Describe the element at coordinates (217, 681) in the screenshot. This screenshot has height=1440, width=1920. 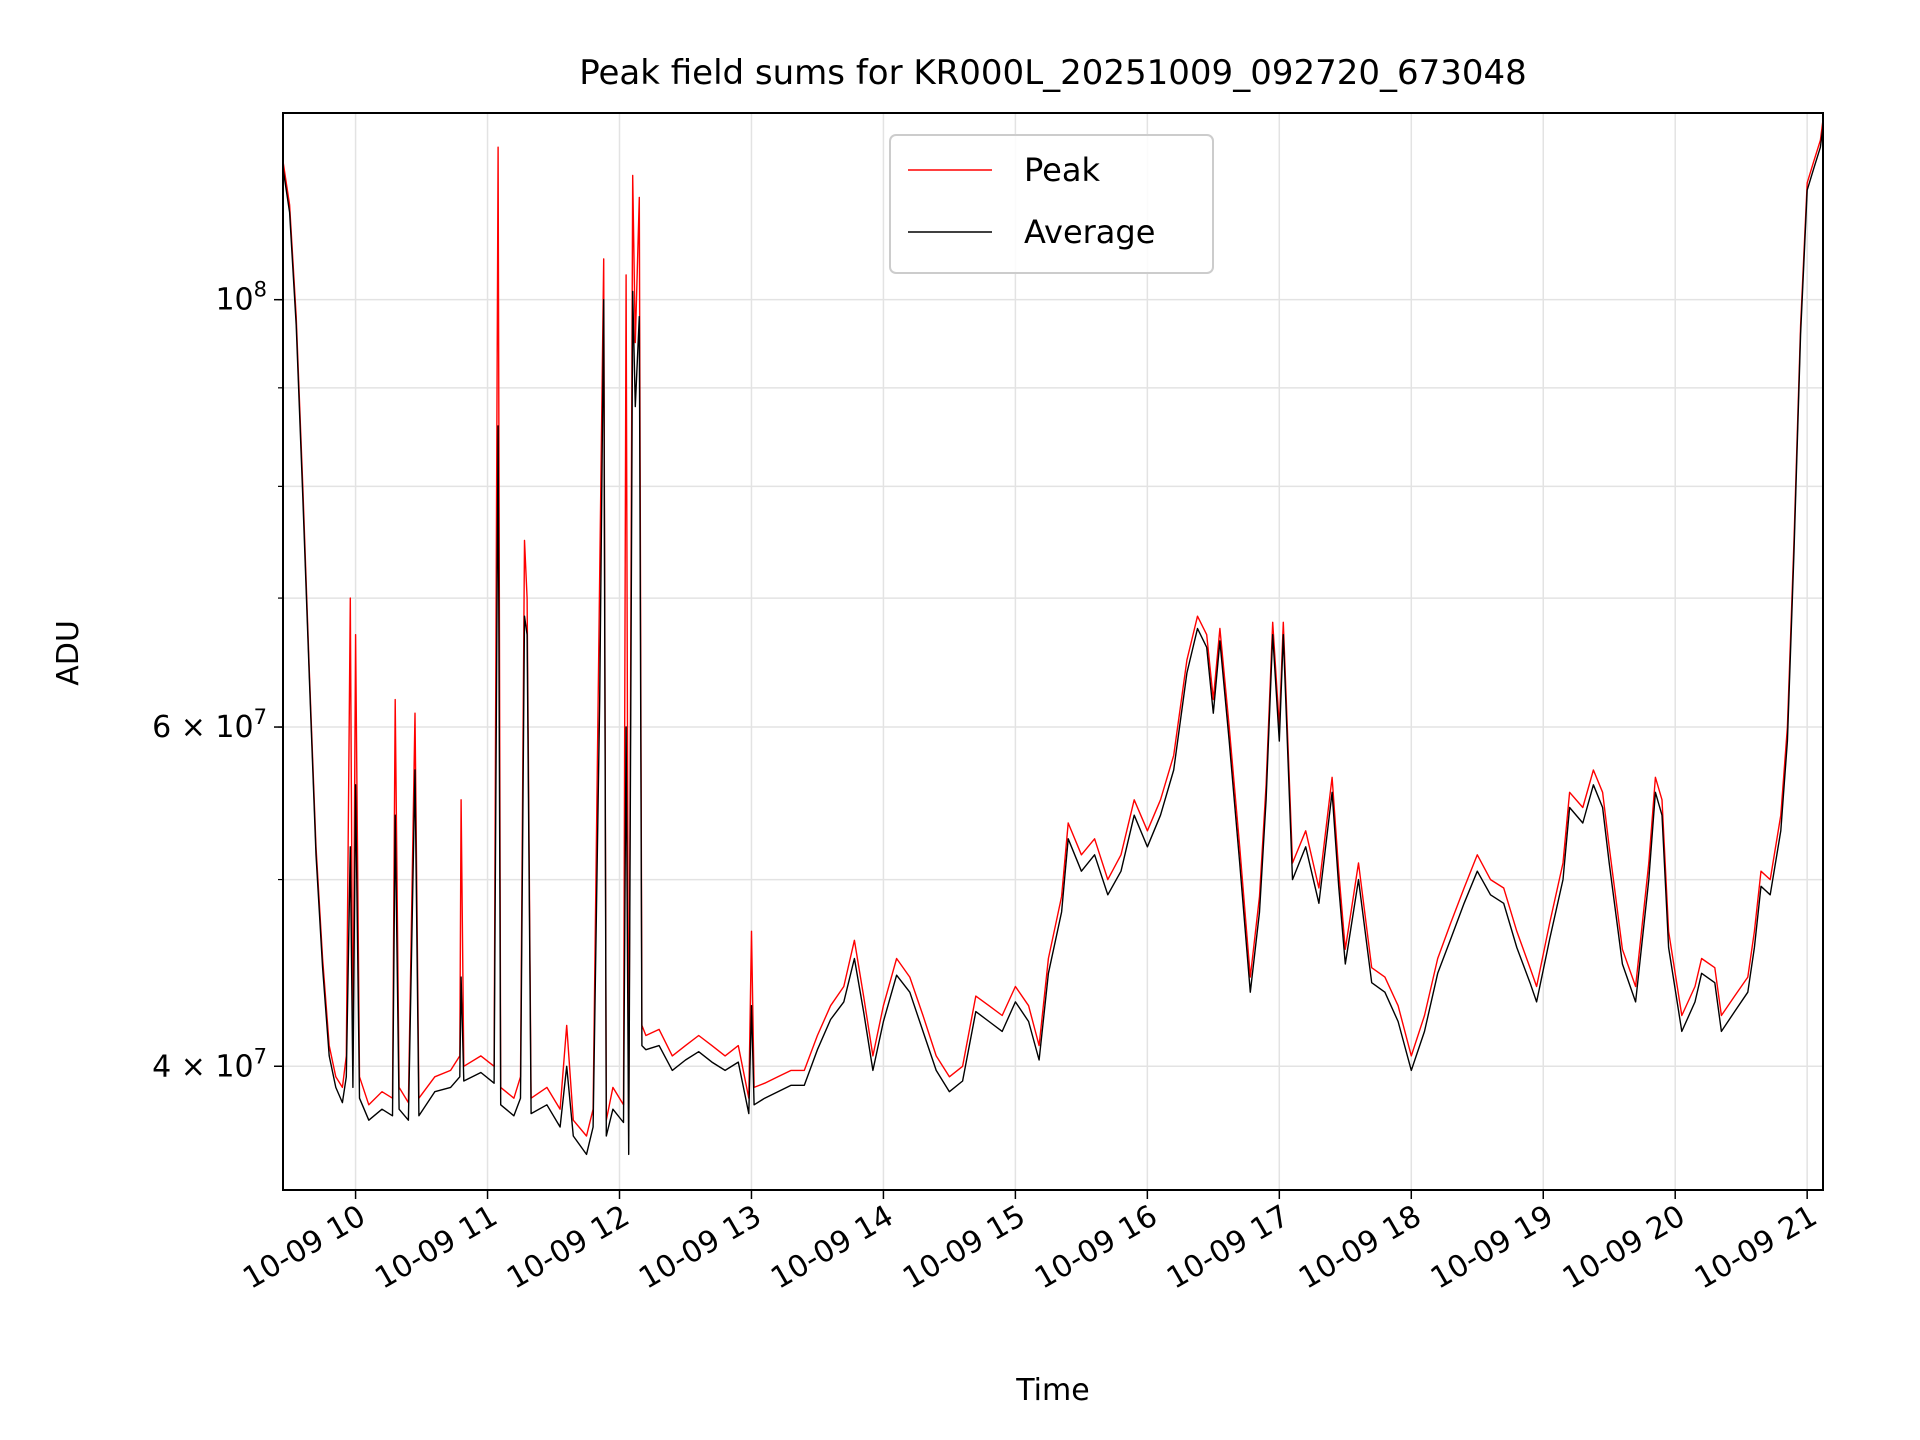
I see `y-axis: 4 × 107 6 × 107 108` at that location.